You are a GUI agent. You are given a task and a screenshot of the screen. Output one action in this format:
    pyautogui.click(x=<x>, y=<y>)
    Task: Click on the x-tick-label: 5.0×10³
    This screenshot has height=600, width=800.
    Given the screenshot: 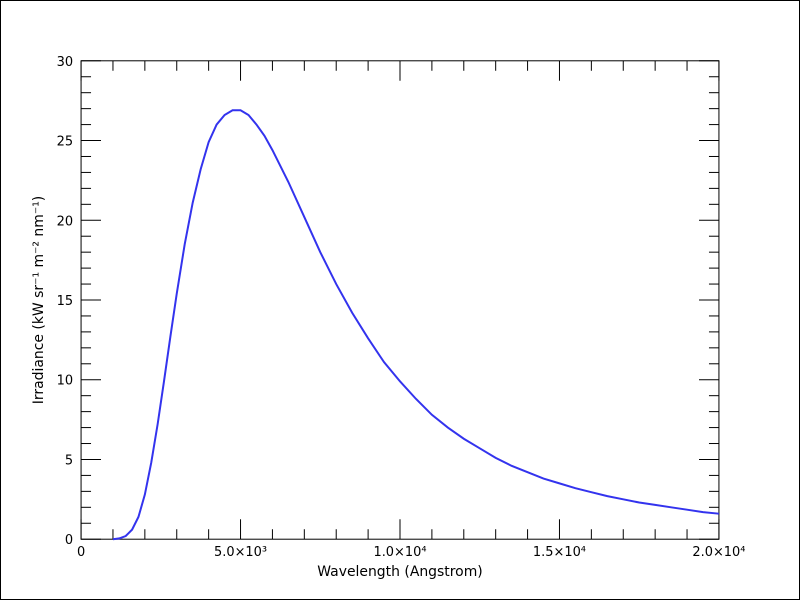 What is the action you would take?
    pyautogui.click(x=240, y=552)
    